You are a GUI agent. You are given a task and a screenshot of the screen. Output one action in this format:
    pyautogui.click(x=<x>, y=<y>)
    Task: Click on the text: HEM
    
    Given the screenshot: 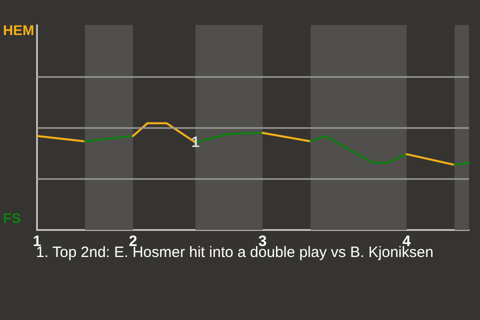 What is the action you would take?
    pyautogui.click(x=18, y=30)
    